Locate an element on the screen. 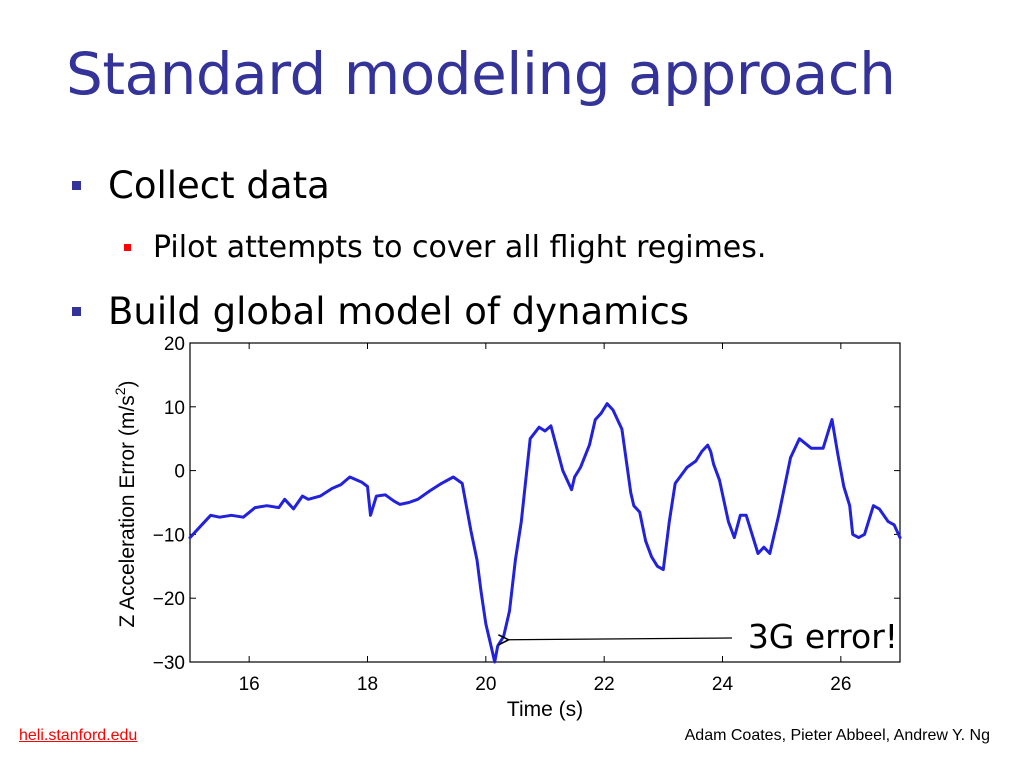 Image resolution: width=1024 pixels, height=768 pixels. bullet-text: Build global model of dynamics is located at coordinates (399, 311).